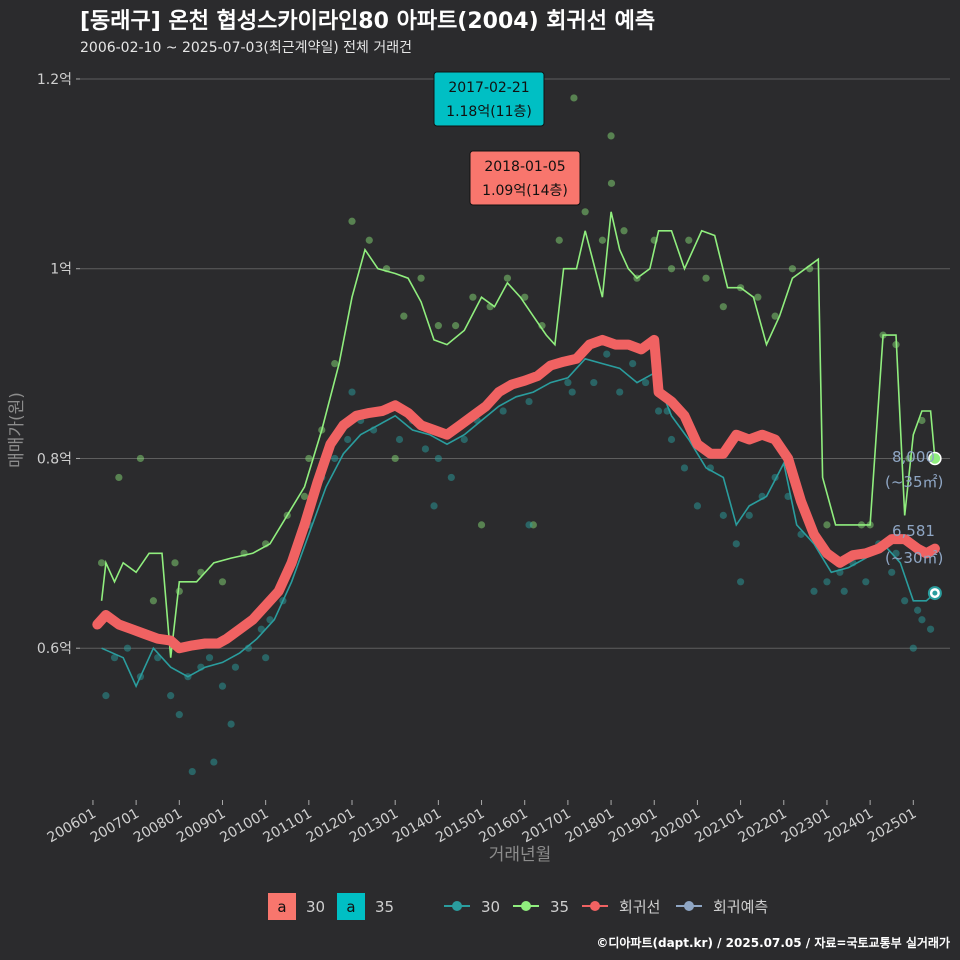 The width and height of the screenshot is (960, 960). What do you see at coordinates (524, 167) in the screenshot?
I see `callout-date: 2018-01-05` at bounding box center [524, 167].